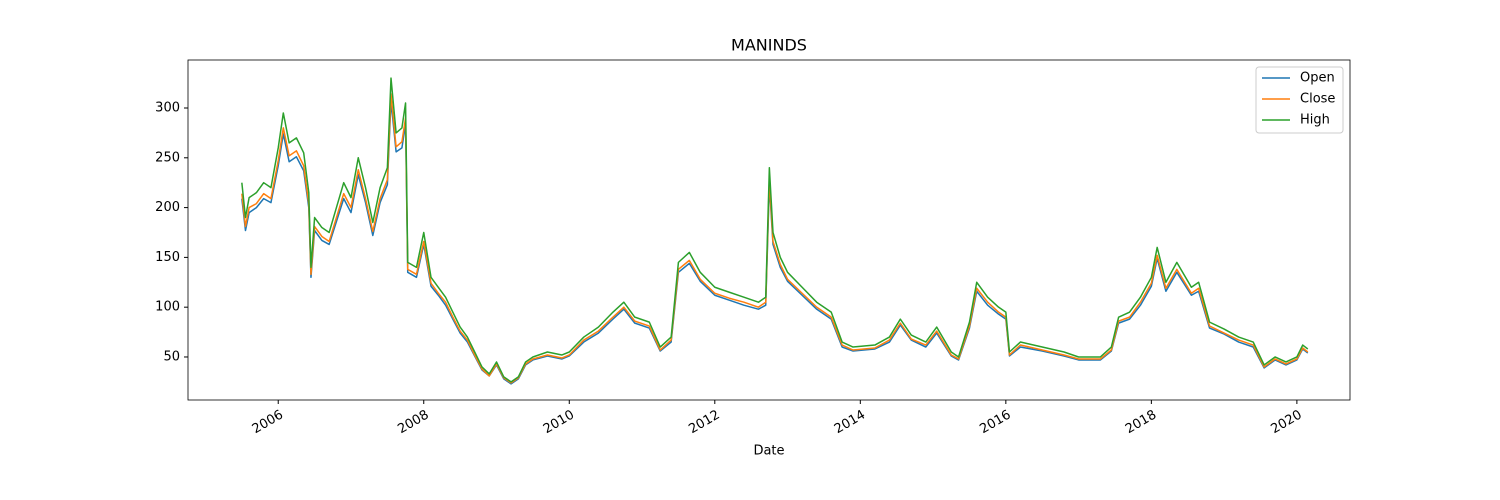 This screenshot has width=1500, height=500. What do you see at coordinates (167, 108) in the screenshot?
I see `y-tick-label: 300` at bounding box center [167, 108].